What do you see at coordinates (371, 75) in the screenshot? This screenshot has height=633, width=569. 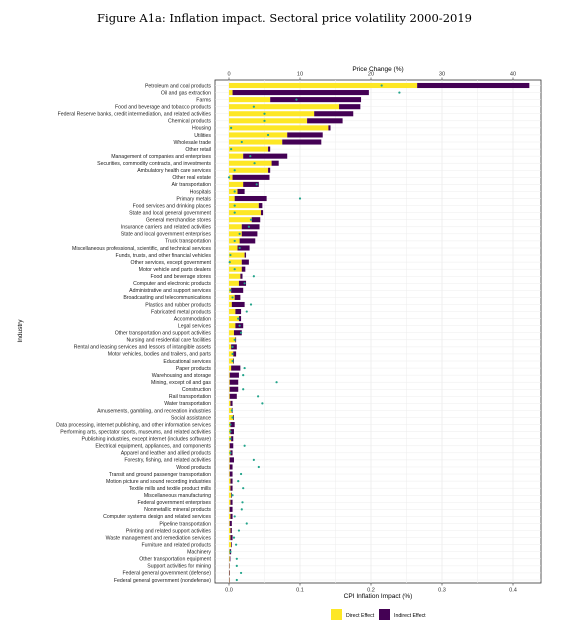 I see `x-tick-label-top: 20` at bounding box center [371, 75].